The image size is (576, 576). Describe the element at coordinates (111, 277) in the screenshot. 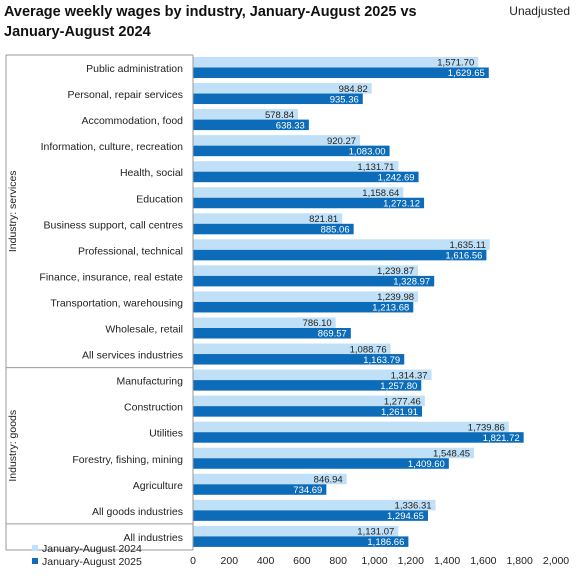

I see `category-label: Finance, insurance, real estate` at that location.